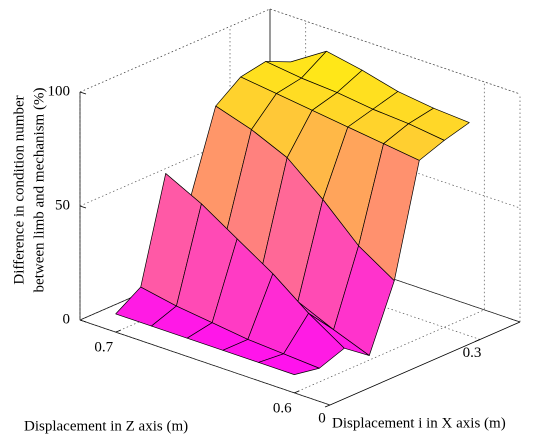 The height and width of the screenshot is (445, 550). What do you see at coordinates (425, 363) in the screenshot?
I see `axis-line` at bounding box center [425, 363].